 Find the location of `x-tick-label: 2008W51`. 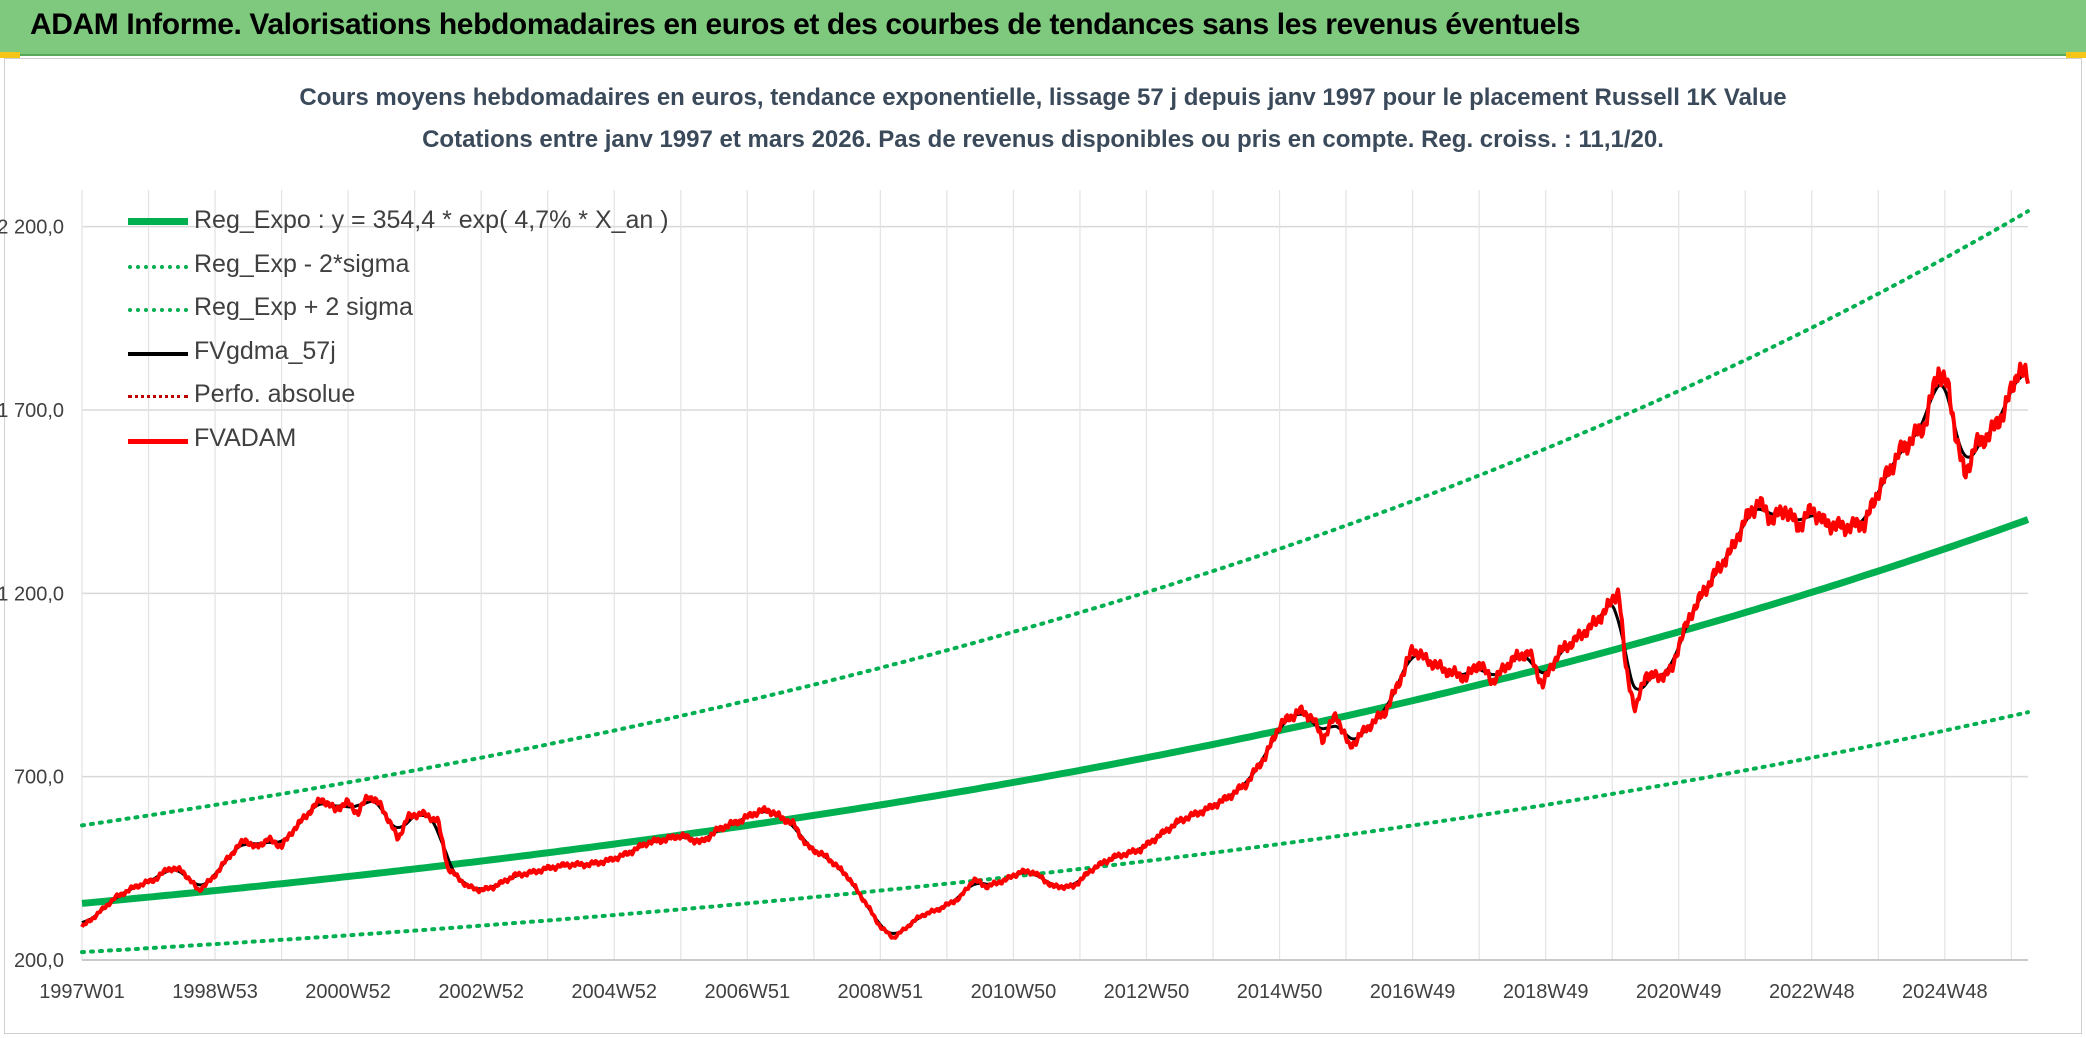

x-tick-label: 2008W51 is located at coordinates (881, 992).